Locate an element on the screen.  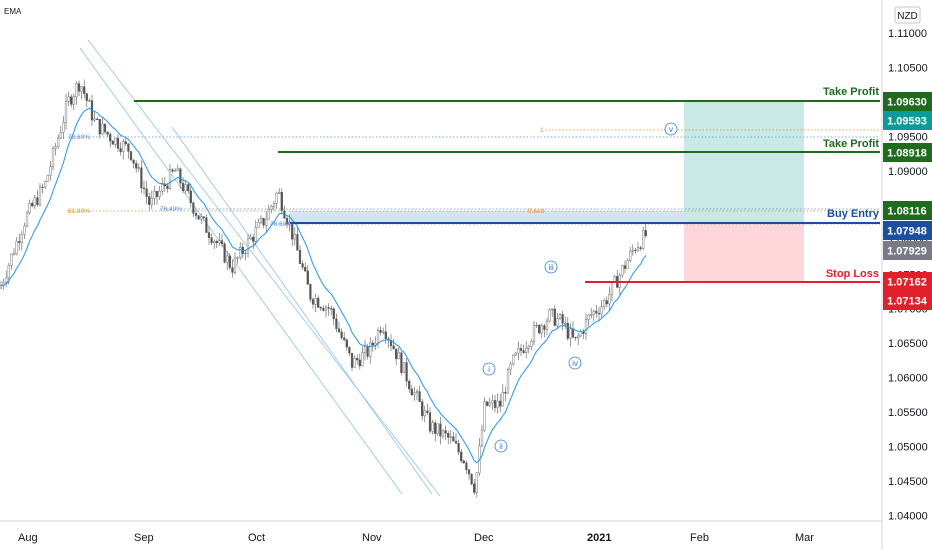
ema-legend: EMA is located at coordinates (13, 11).